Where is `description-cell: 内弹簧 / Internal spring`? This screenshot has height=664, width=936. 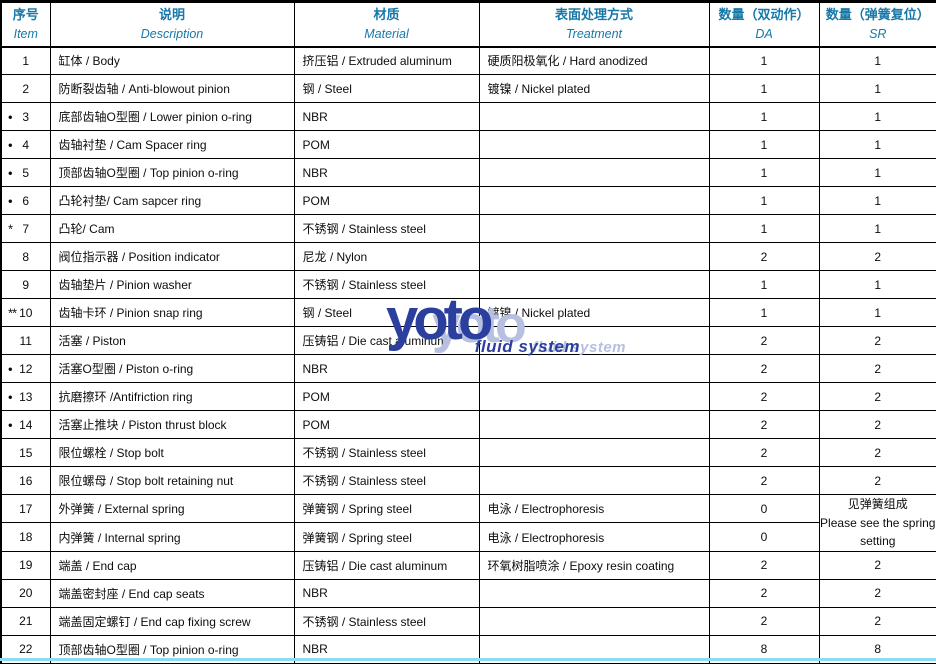
description-cell: 内弹簧 / Internal spring is located at coordinates (172, 537).